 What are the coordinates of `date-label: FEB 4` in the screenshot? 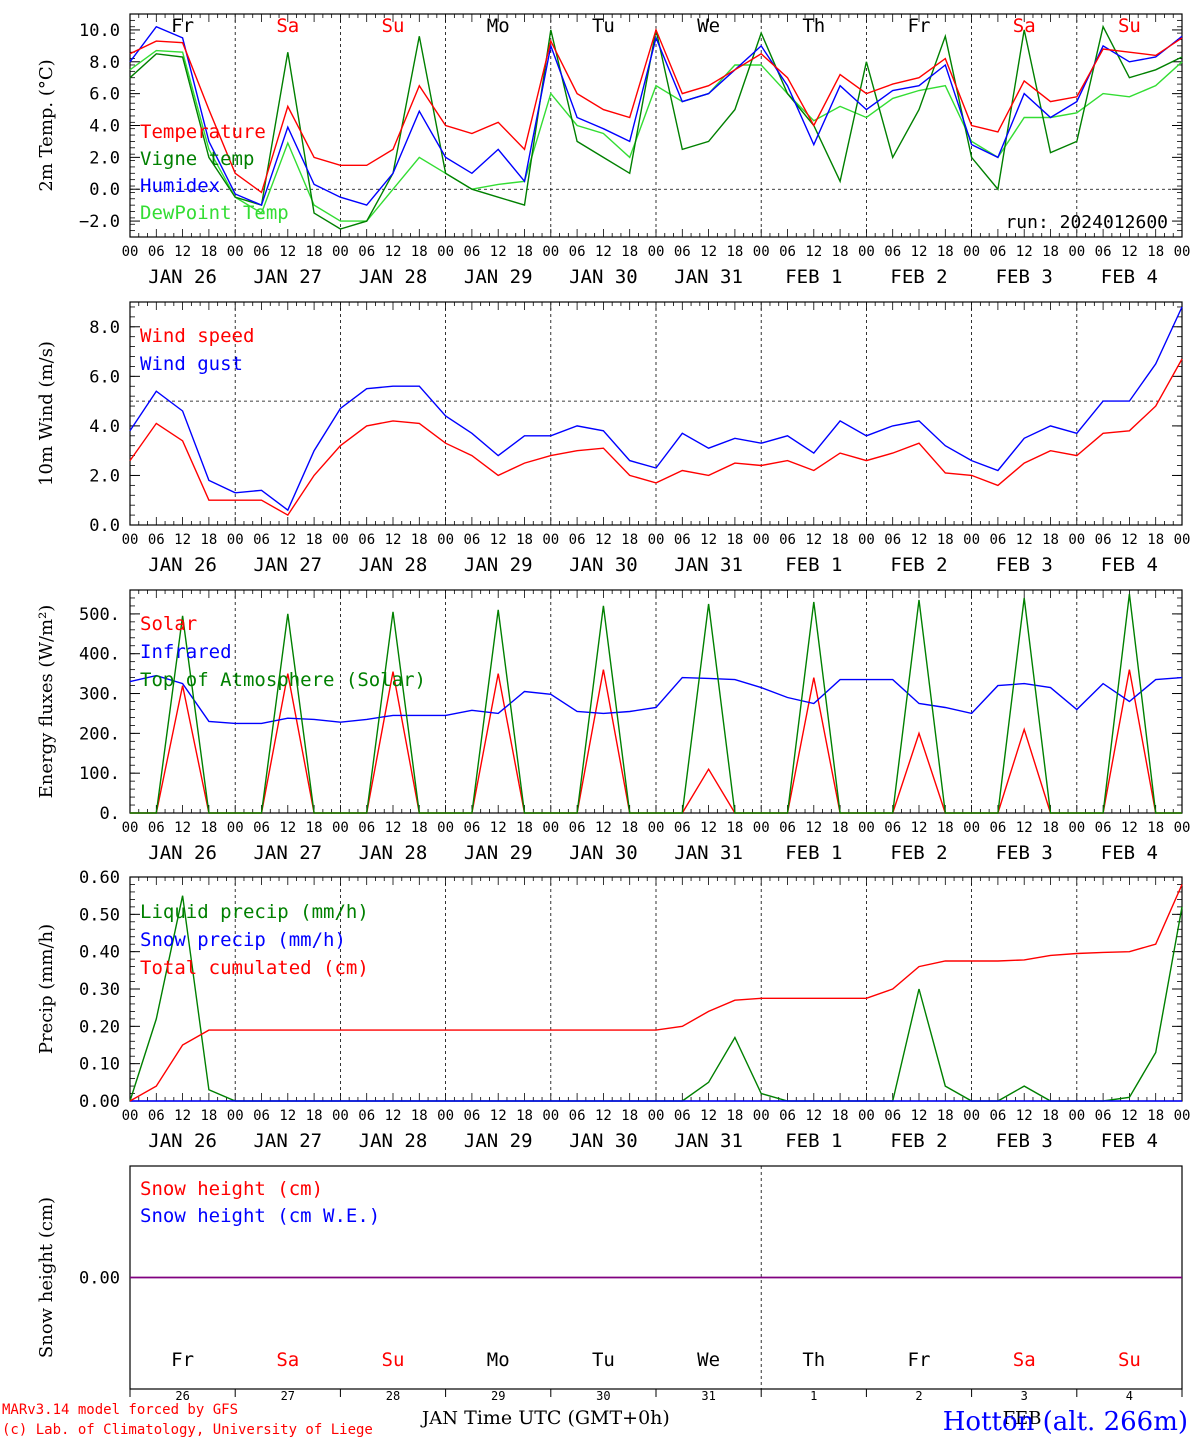 It's located at (1129, 277).